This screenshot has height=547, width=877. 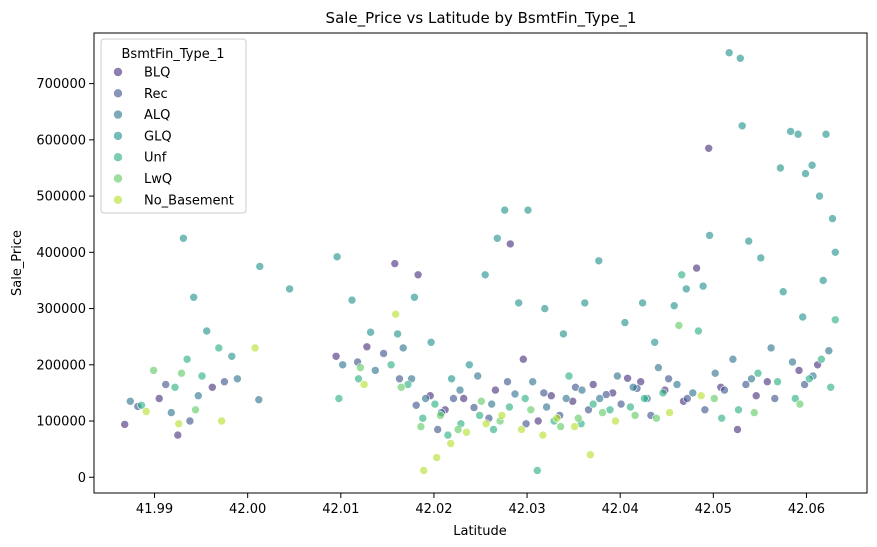 What do you see at coordinates (340, 509) in the screenshot?
I see `x-tick-label-2: 42.01` at bounding box center [340, 509].